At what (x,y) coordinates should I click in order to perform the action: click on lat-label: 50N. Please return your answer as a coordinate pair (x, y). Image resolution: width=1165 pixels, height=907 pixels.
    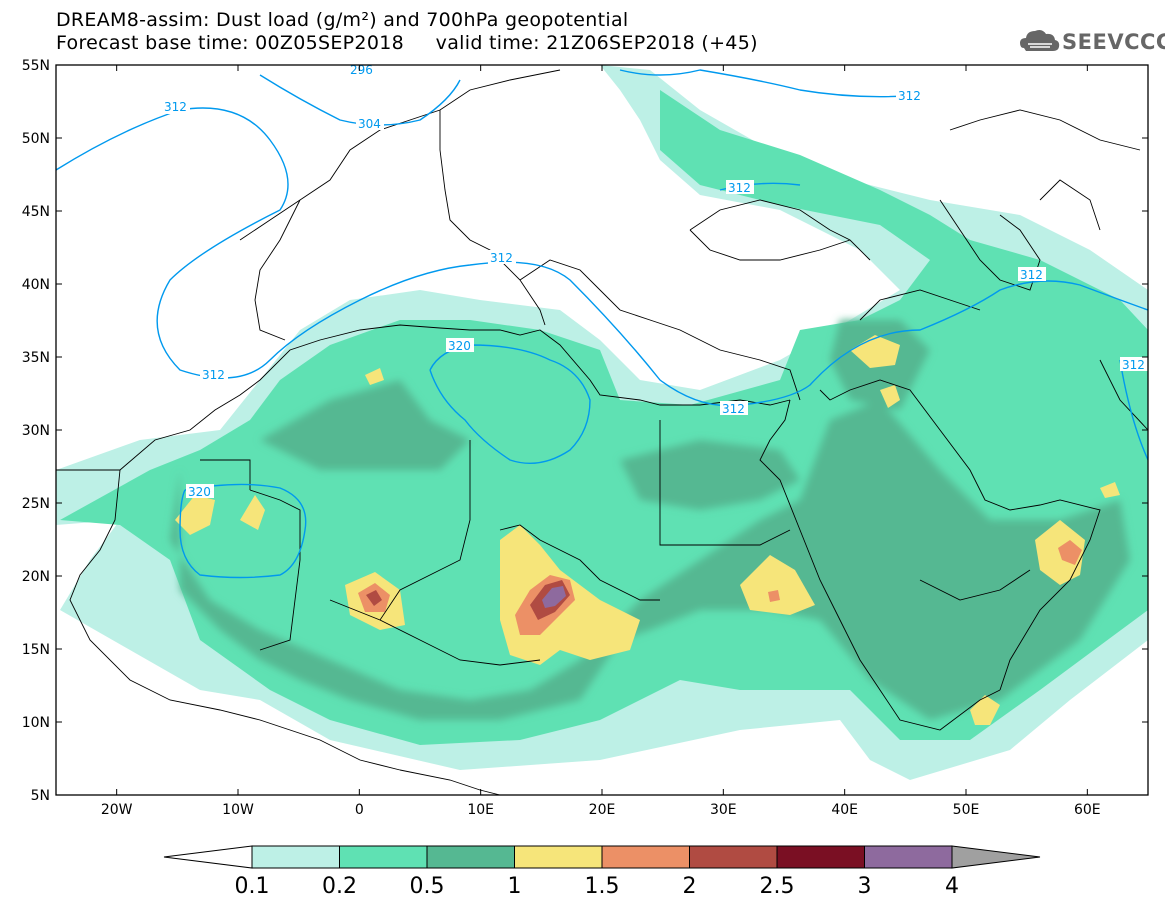
    Looking at the image, I should click on (36, 139).